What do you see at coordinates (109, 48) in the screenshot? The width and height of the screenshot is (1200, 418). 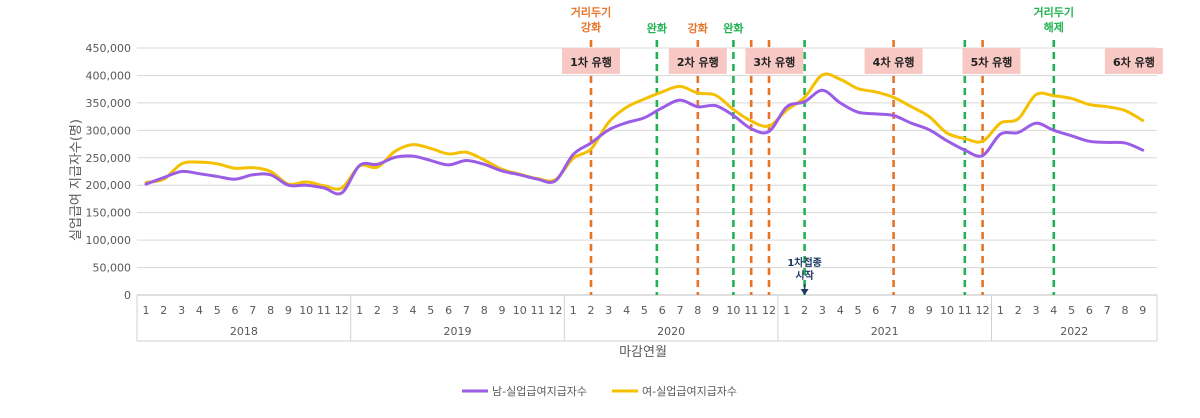 I see `y-tick-label: 450,000` at bounding box center [109, 48].